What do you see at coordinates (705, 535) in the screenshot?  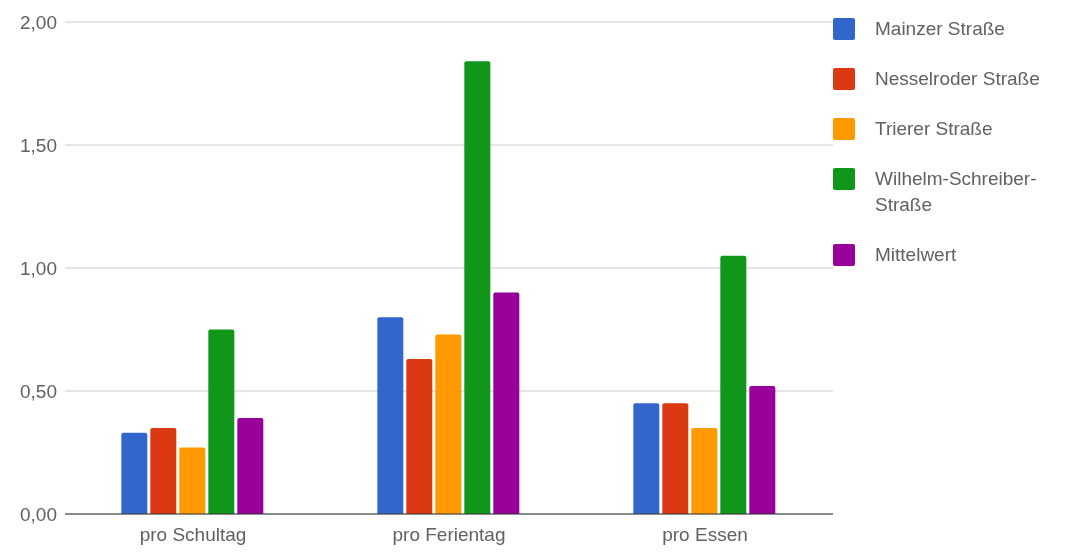 I see `x-tick-label: pro Essen` at bounding box center [705, 535].